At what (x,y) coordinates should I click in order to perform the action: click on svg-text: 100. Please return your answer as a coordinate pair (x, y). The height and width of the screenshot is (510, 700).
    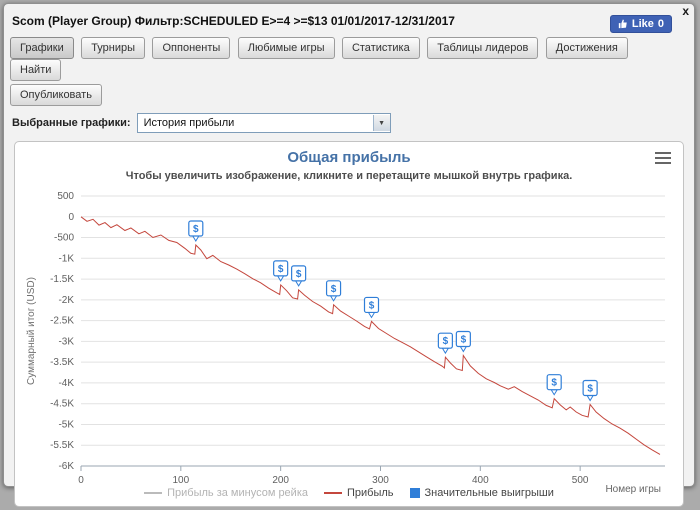
    Looking at the image, I should click on (180, 480).